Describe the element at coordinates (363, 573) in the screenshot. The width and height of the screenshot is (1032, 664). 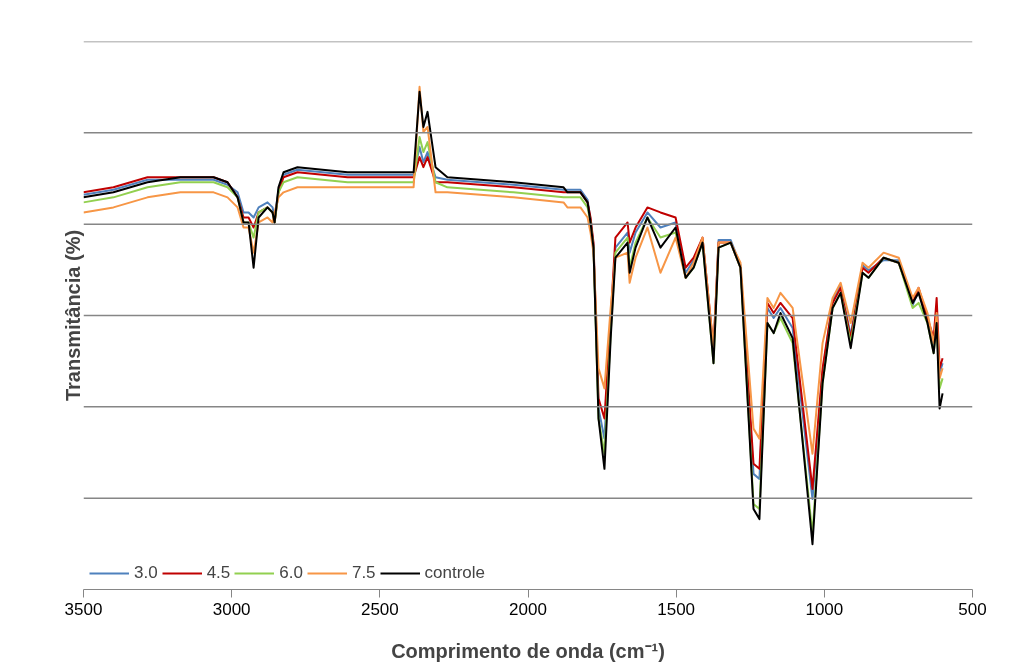
I see `legend-label: 7.5` at that location.